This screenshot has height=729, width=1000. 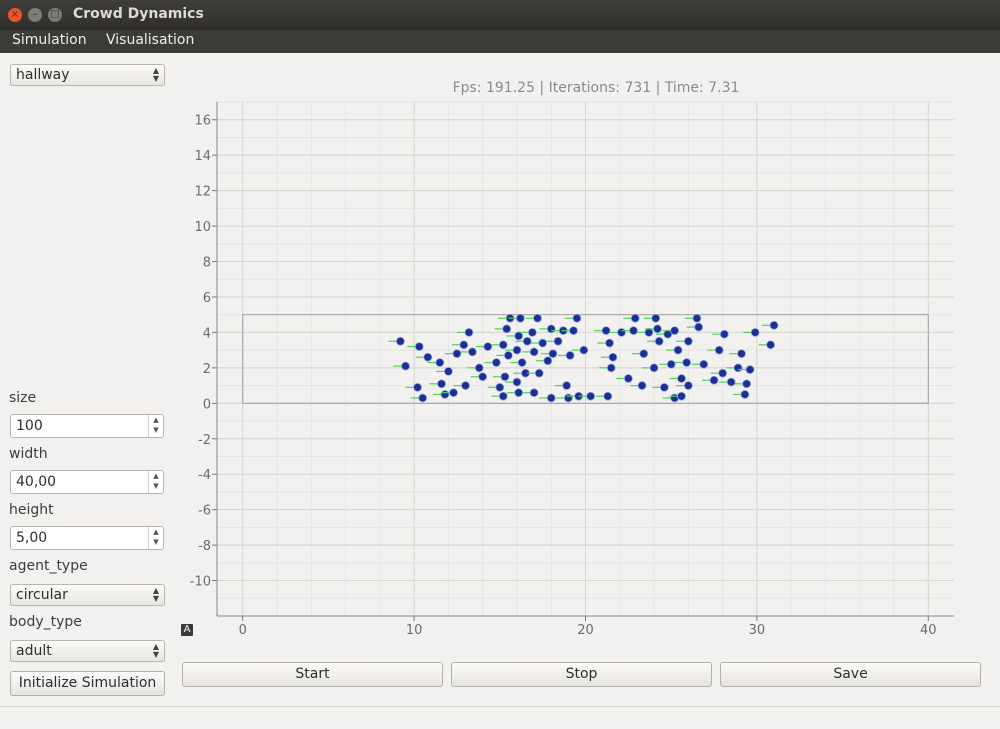 I want to click on height-spinbox: 5,00 ▲ ▼, so click(x=87, y=538).